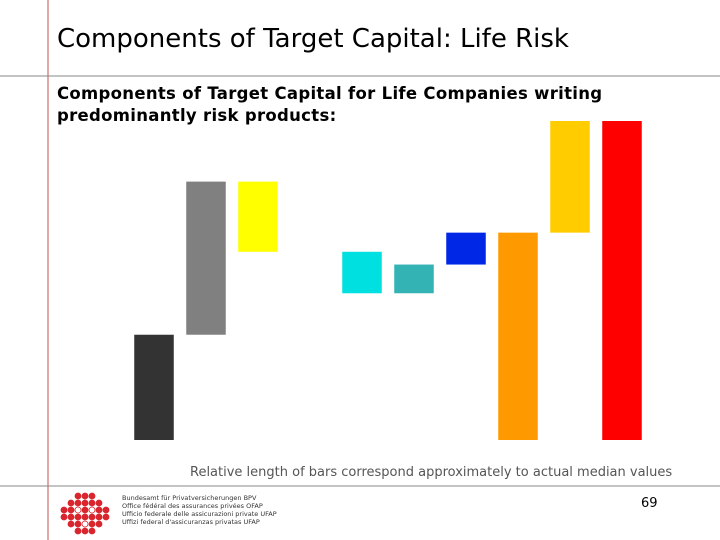 This screenshot has width=720, height=540. Describe the element at coordinates (649, 503) in the screenshot. I see `page-number: 69` at that location.